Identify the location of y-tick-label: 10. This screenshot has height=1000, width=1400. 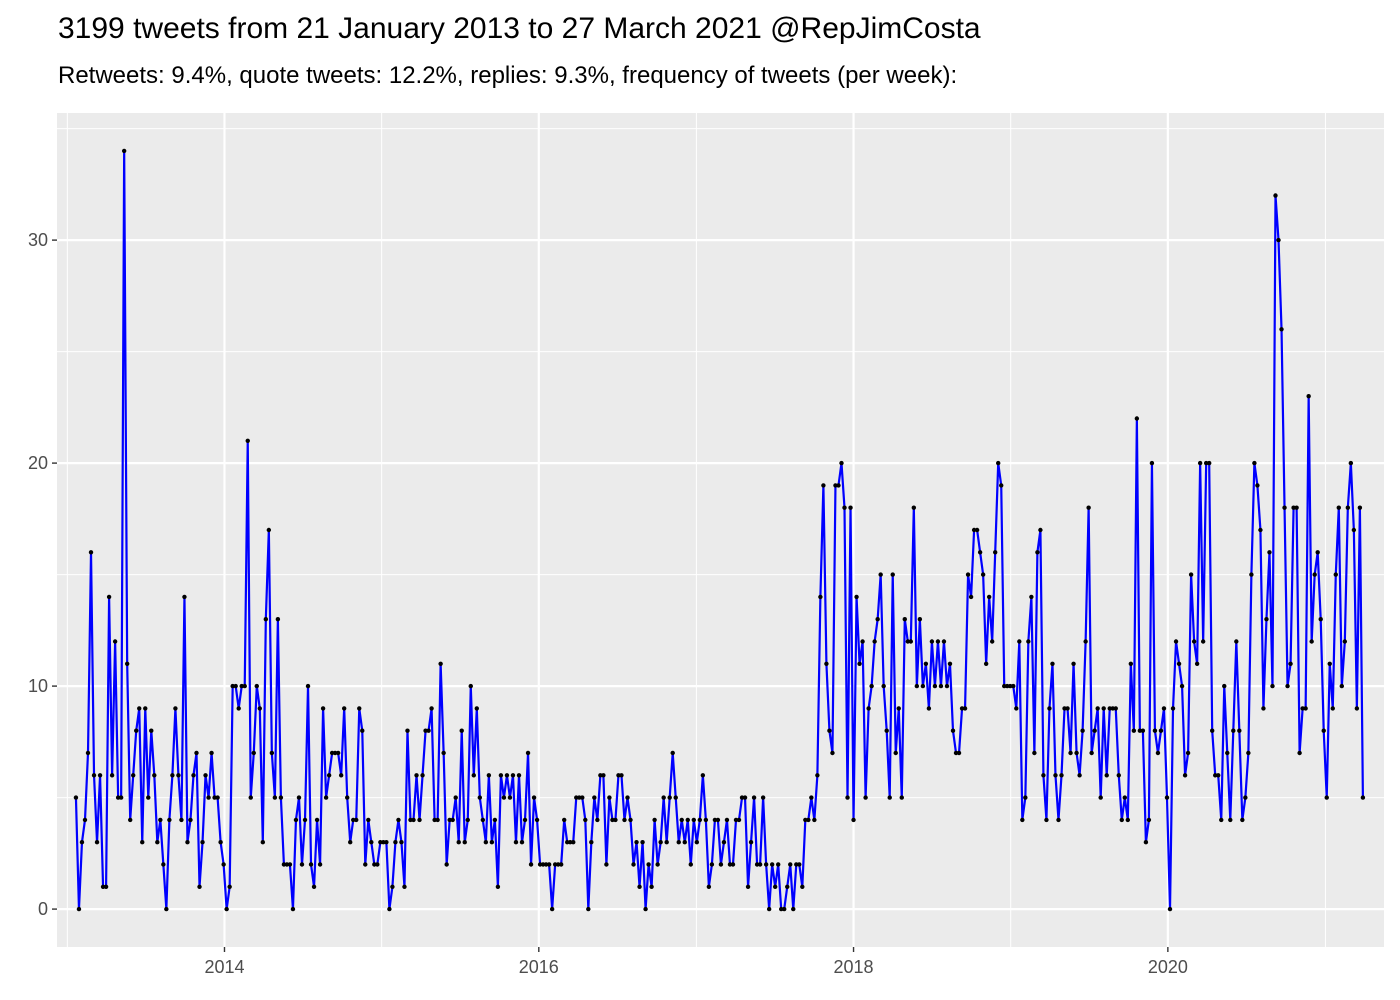
(38, 686).